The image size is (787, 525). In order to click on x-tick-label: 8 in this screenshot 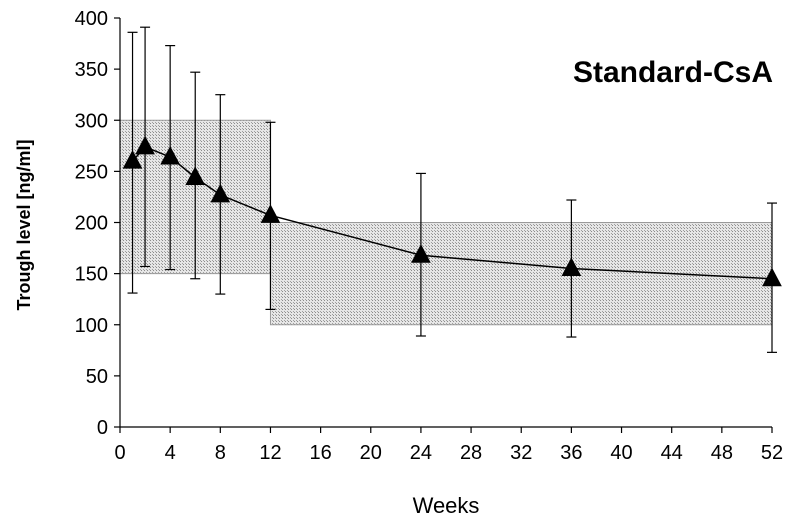, I will do `click(220, 453)`.